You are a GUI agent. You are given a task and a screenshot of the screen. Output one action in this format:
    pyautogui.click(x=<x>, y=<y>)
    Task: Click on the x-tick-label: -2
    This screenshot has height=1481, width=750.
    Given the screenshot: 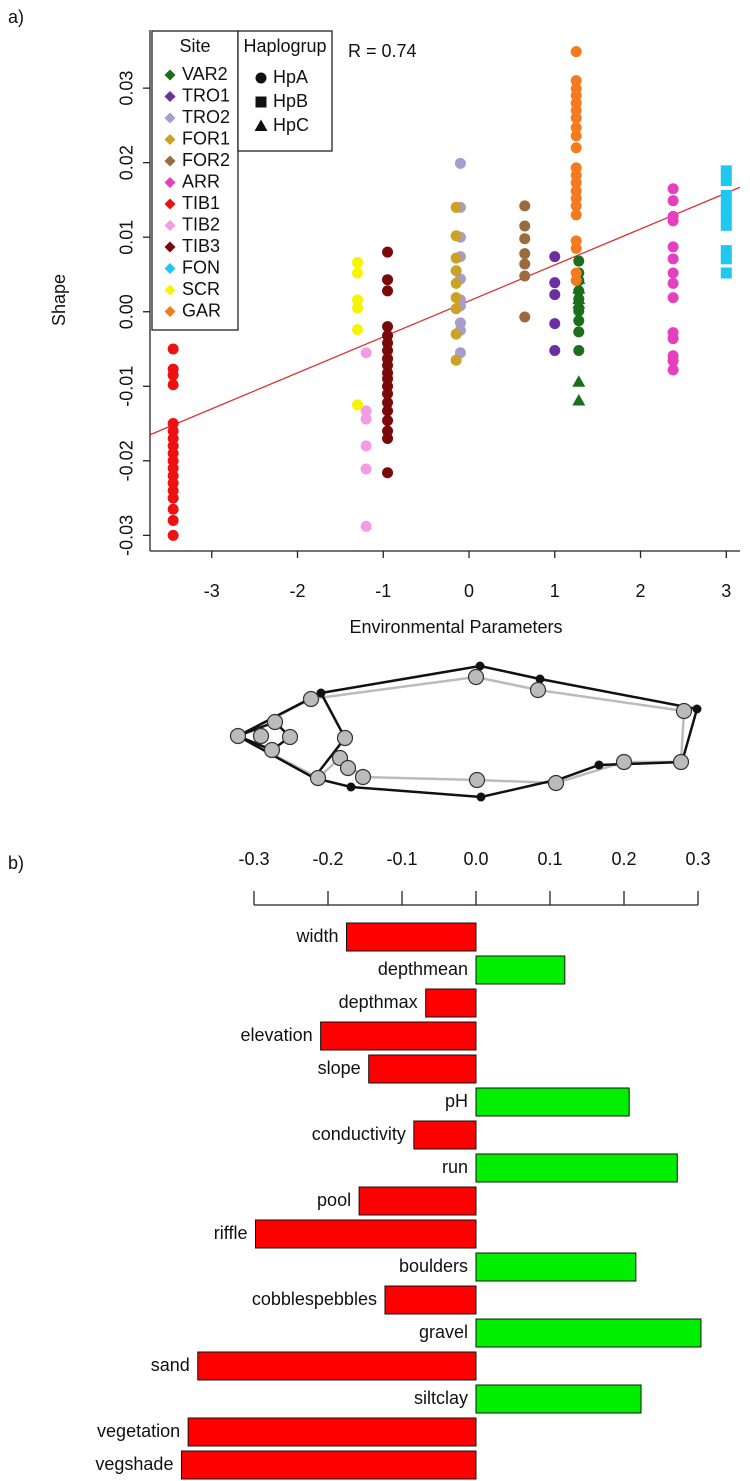 What is the action you would take?
    pyautogui.click(x=297, y=591)
    